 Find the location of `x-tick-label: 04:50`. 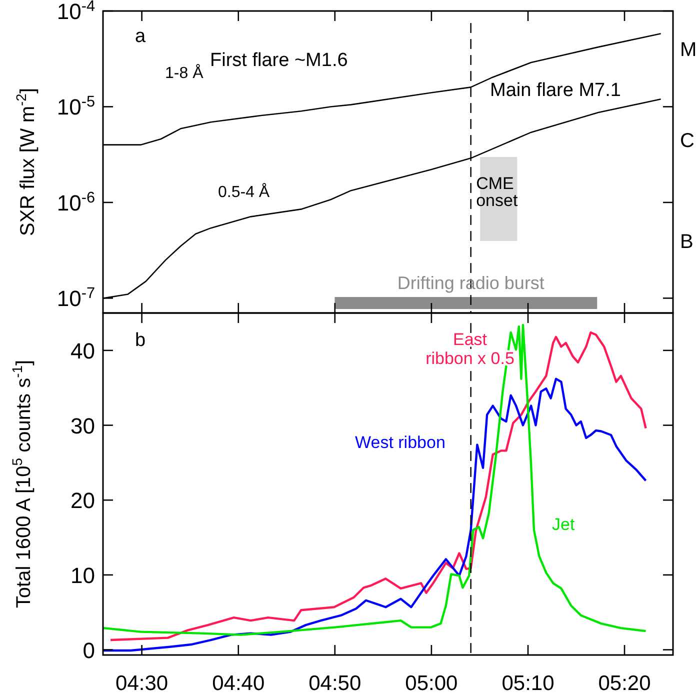

x-tick-label: 04:50 is located at coordinates (335, 683).